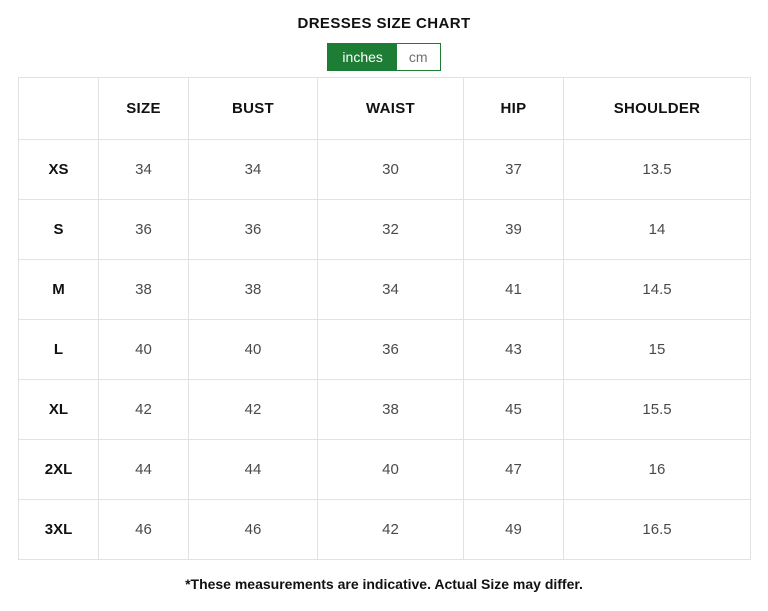  Describe the element at coordinates (253, 108) in the screenshot. I see `column-header-bust: BUST` at that location.